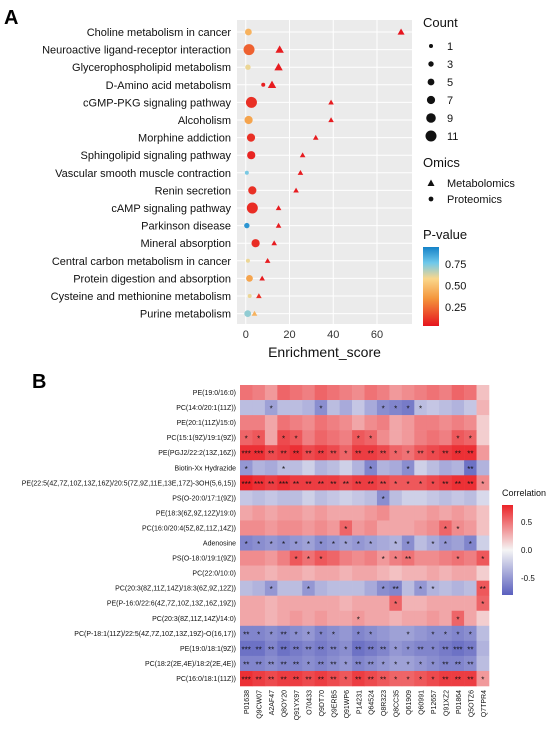  What do you see at coordinates (397, 703) in the screenshot?
I see `heatmap-column-label: Q8CC35` at bounding box center [397, 703].